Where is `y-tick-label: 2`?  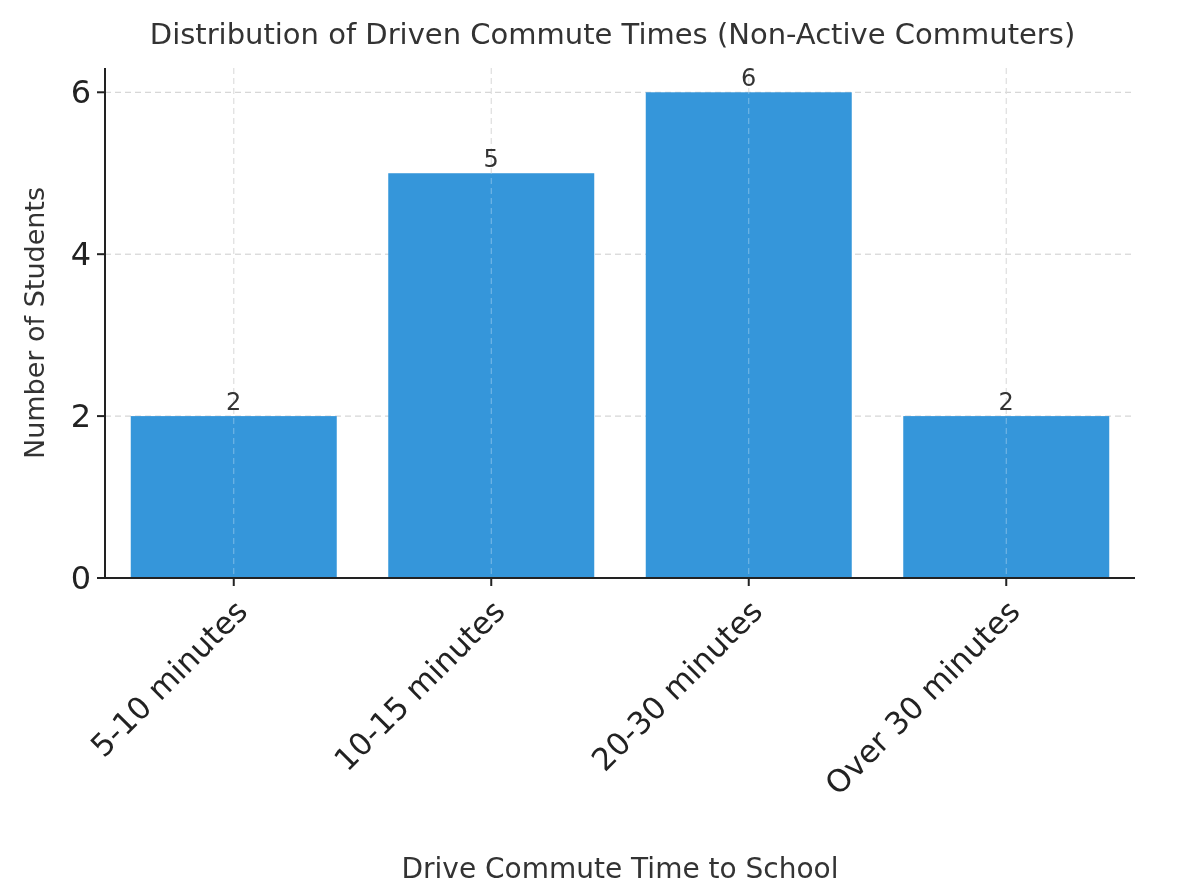
y-tick-label: 2 is located at coordinates (80, 416).